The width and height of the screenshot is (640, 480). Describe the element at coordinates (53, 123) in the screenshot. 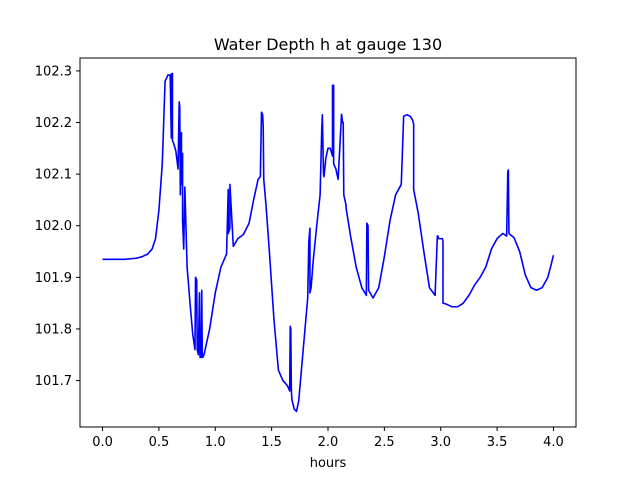

I see `y-tick-label: 102.2` at that location.